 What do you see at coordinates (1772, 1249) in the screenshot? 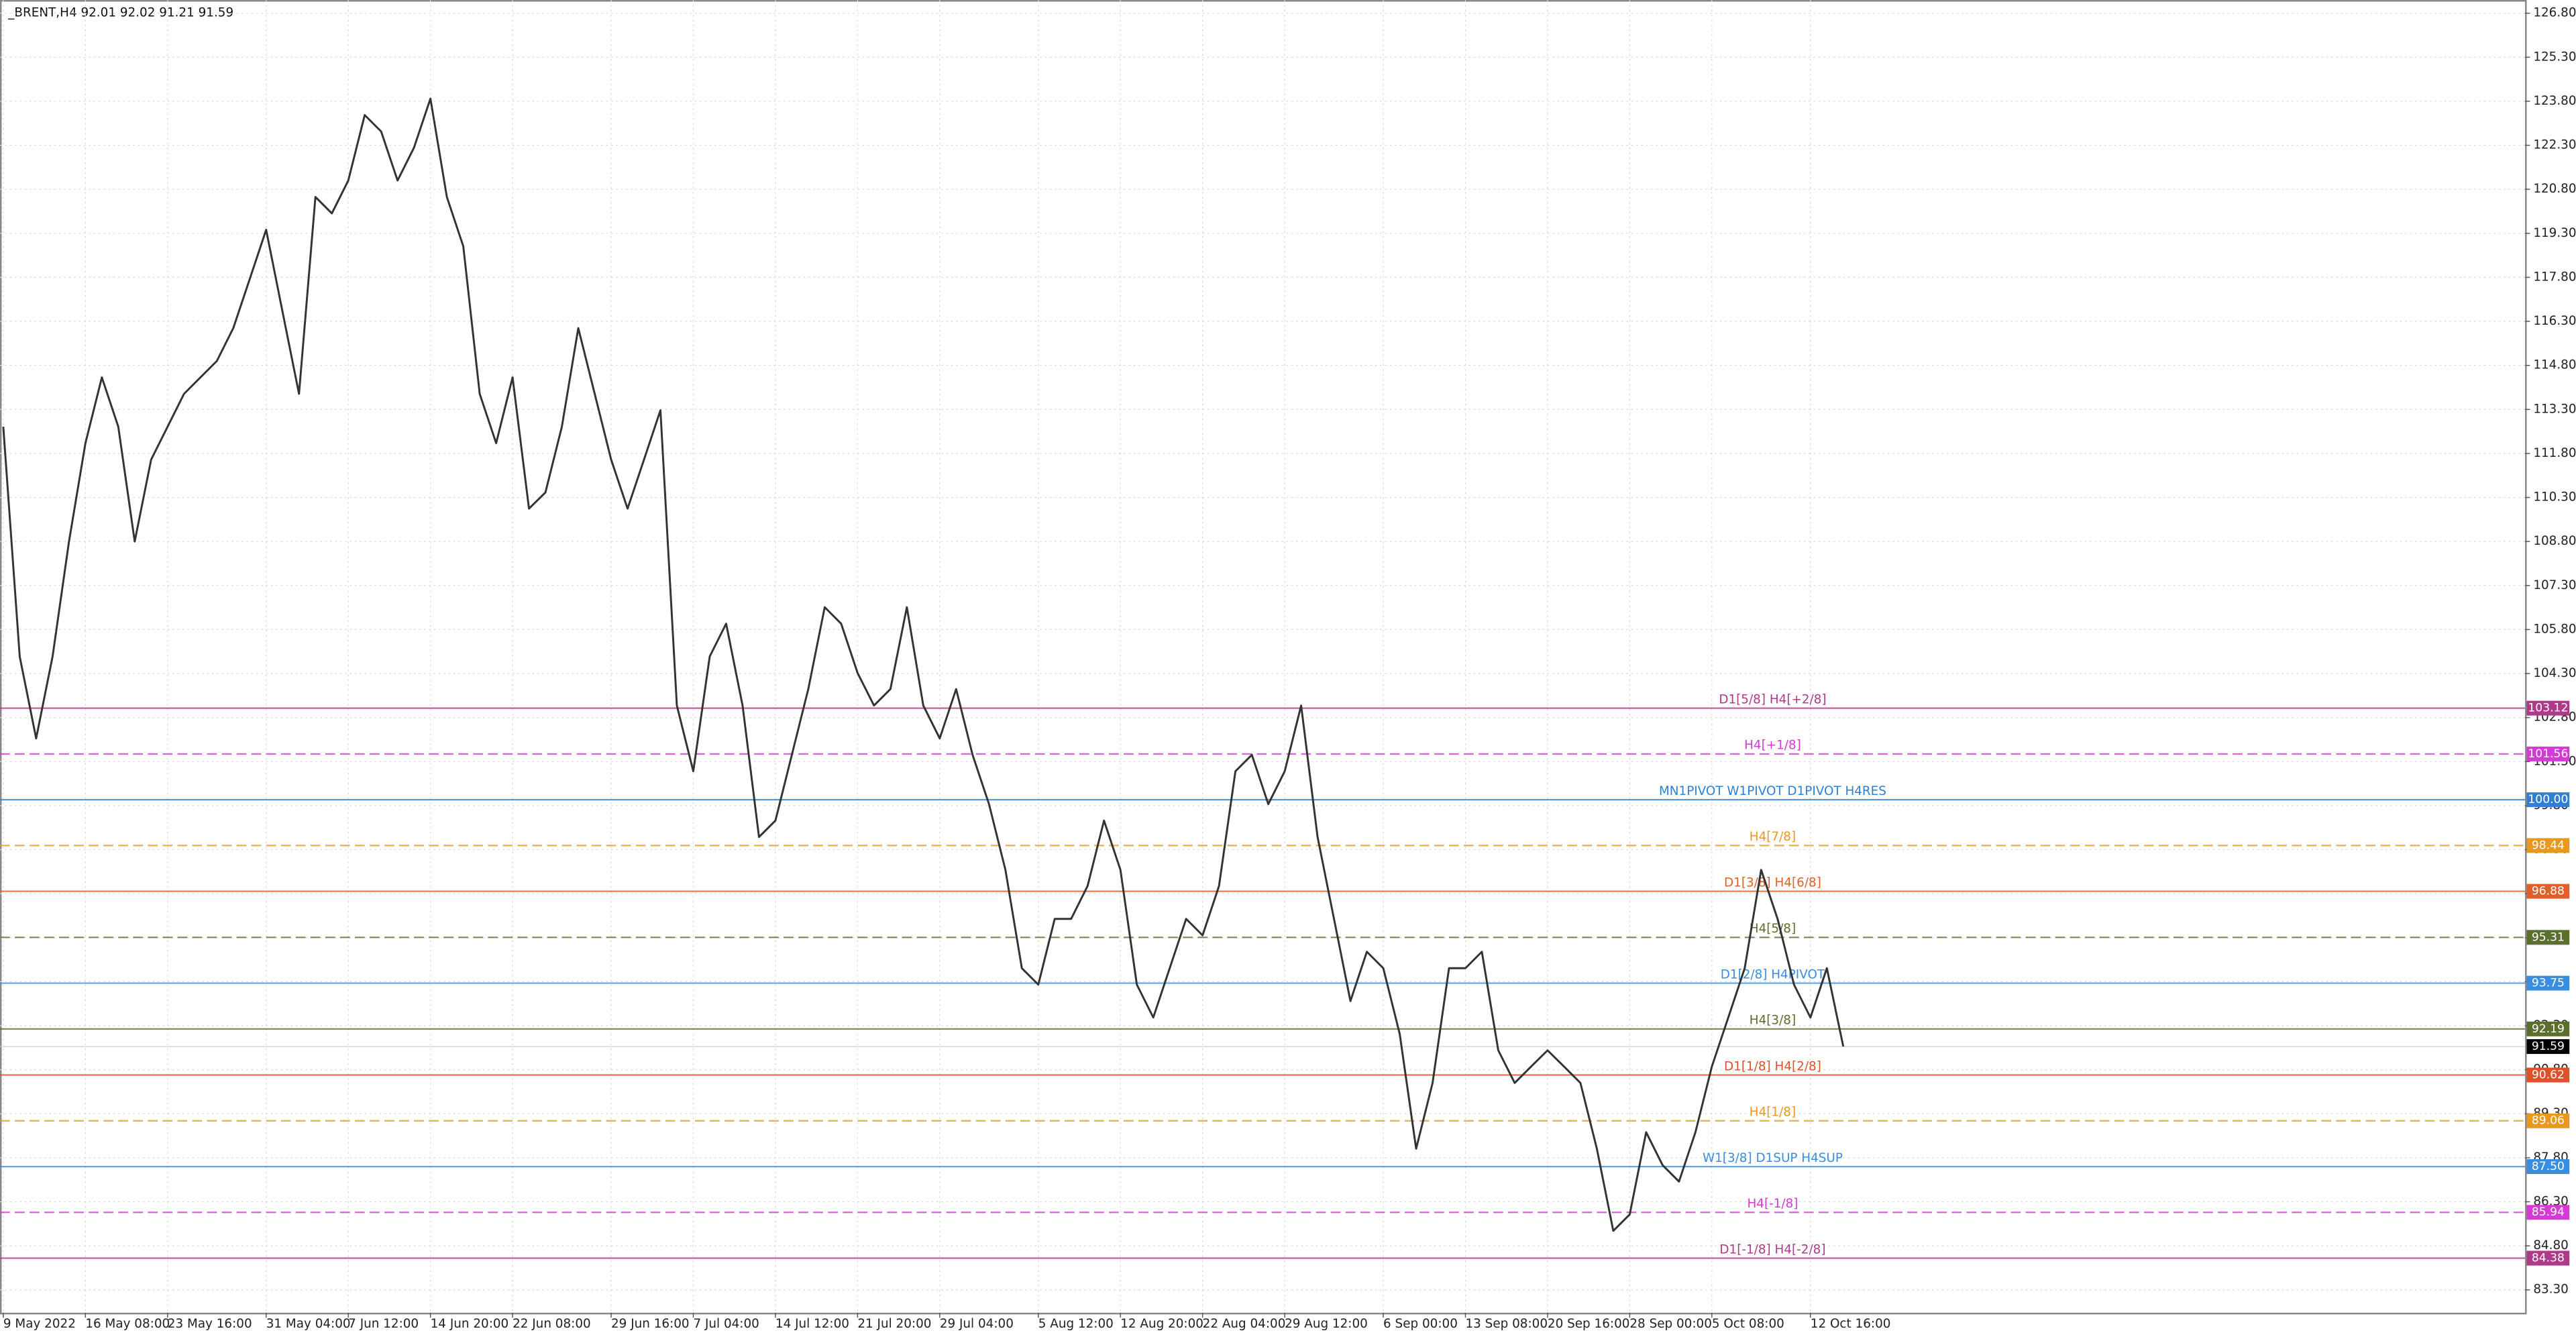
I see `level-label: D1[-1/8] H4[-2/8]` at bounding box center [1772, 1249].